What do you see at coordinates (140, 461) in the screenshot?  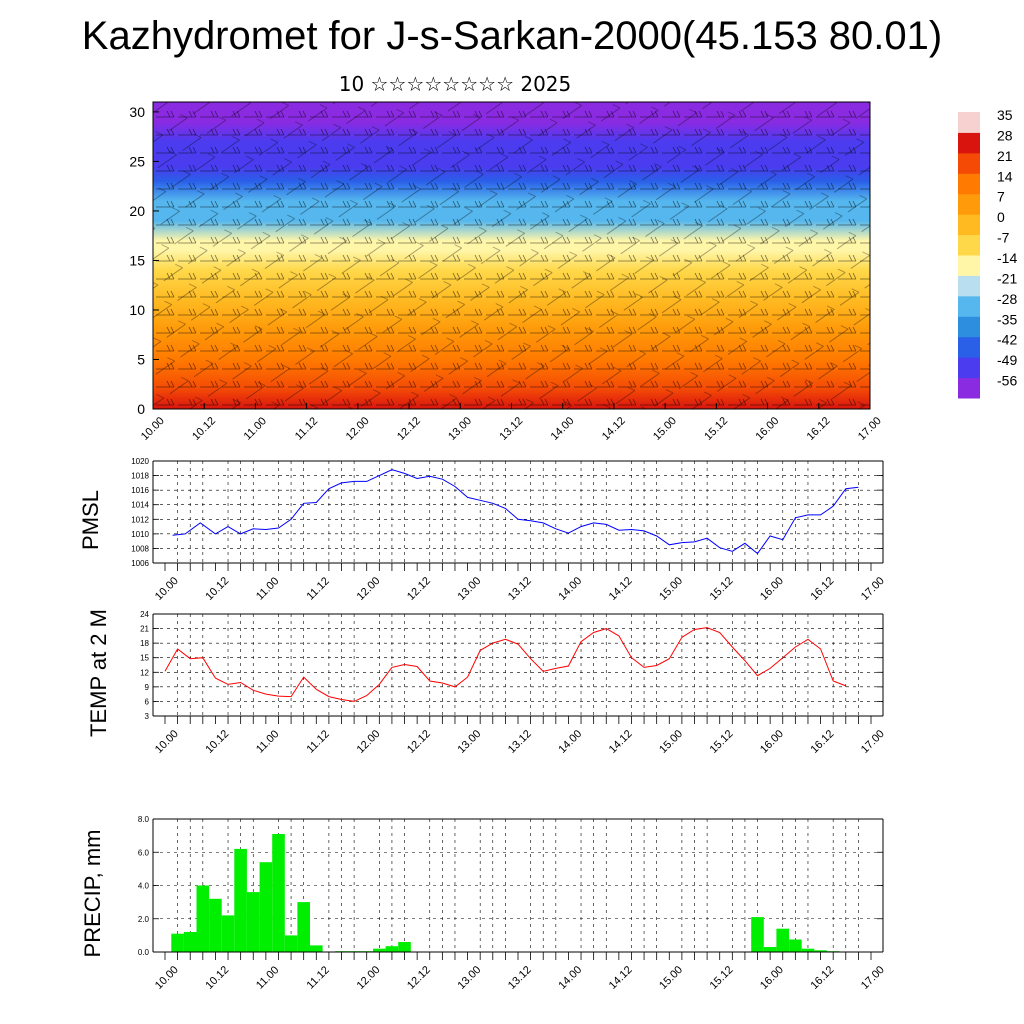 I see `y-tick-label: 1020` at bounding box center [140, 461].